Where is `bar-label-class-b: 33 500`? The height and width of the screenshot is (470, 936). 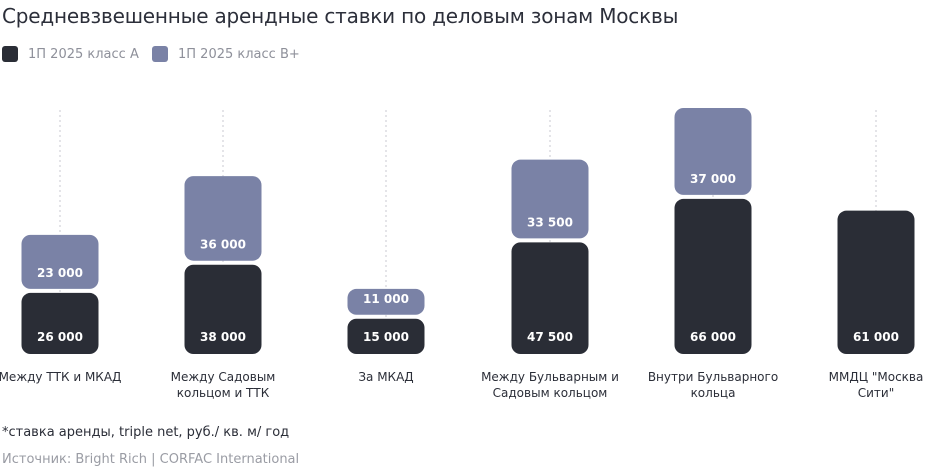
bar-label-class-b: 33 500 is located at coordinates (550, 222).